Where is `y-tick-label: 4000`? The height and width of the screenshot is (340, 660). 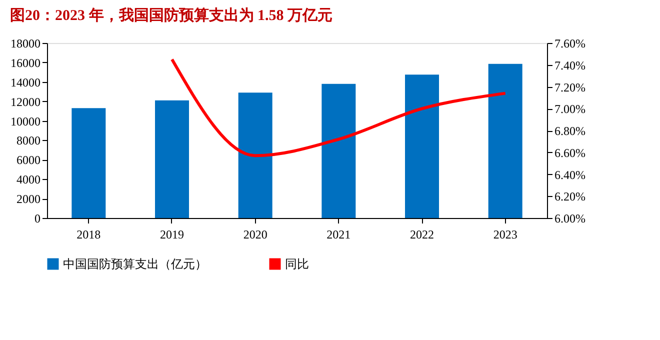 y-tick-label: 4000 is located at coordinates (28, 179).